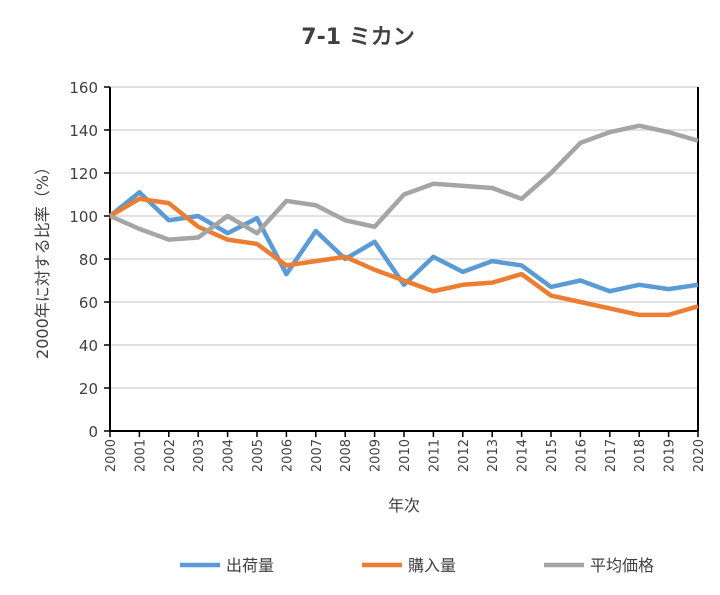 This screenshot has height=595, width=720. What do you see at coordinates (88, 260) in the screenshot?
I see `y-tick-label: 80` at bounding box center [88, 260].